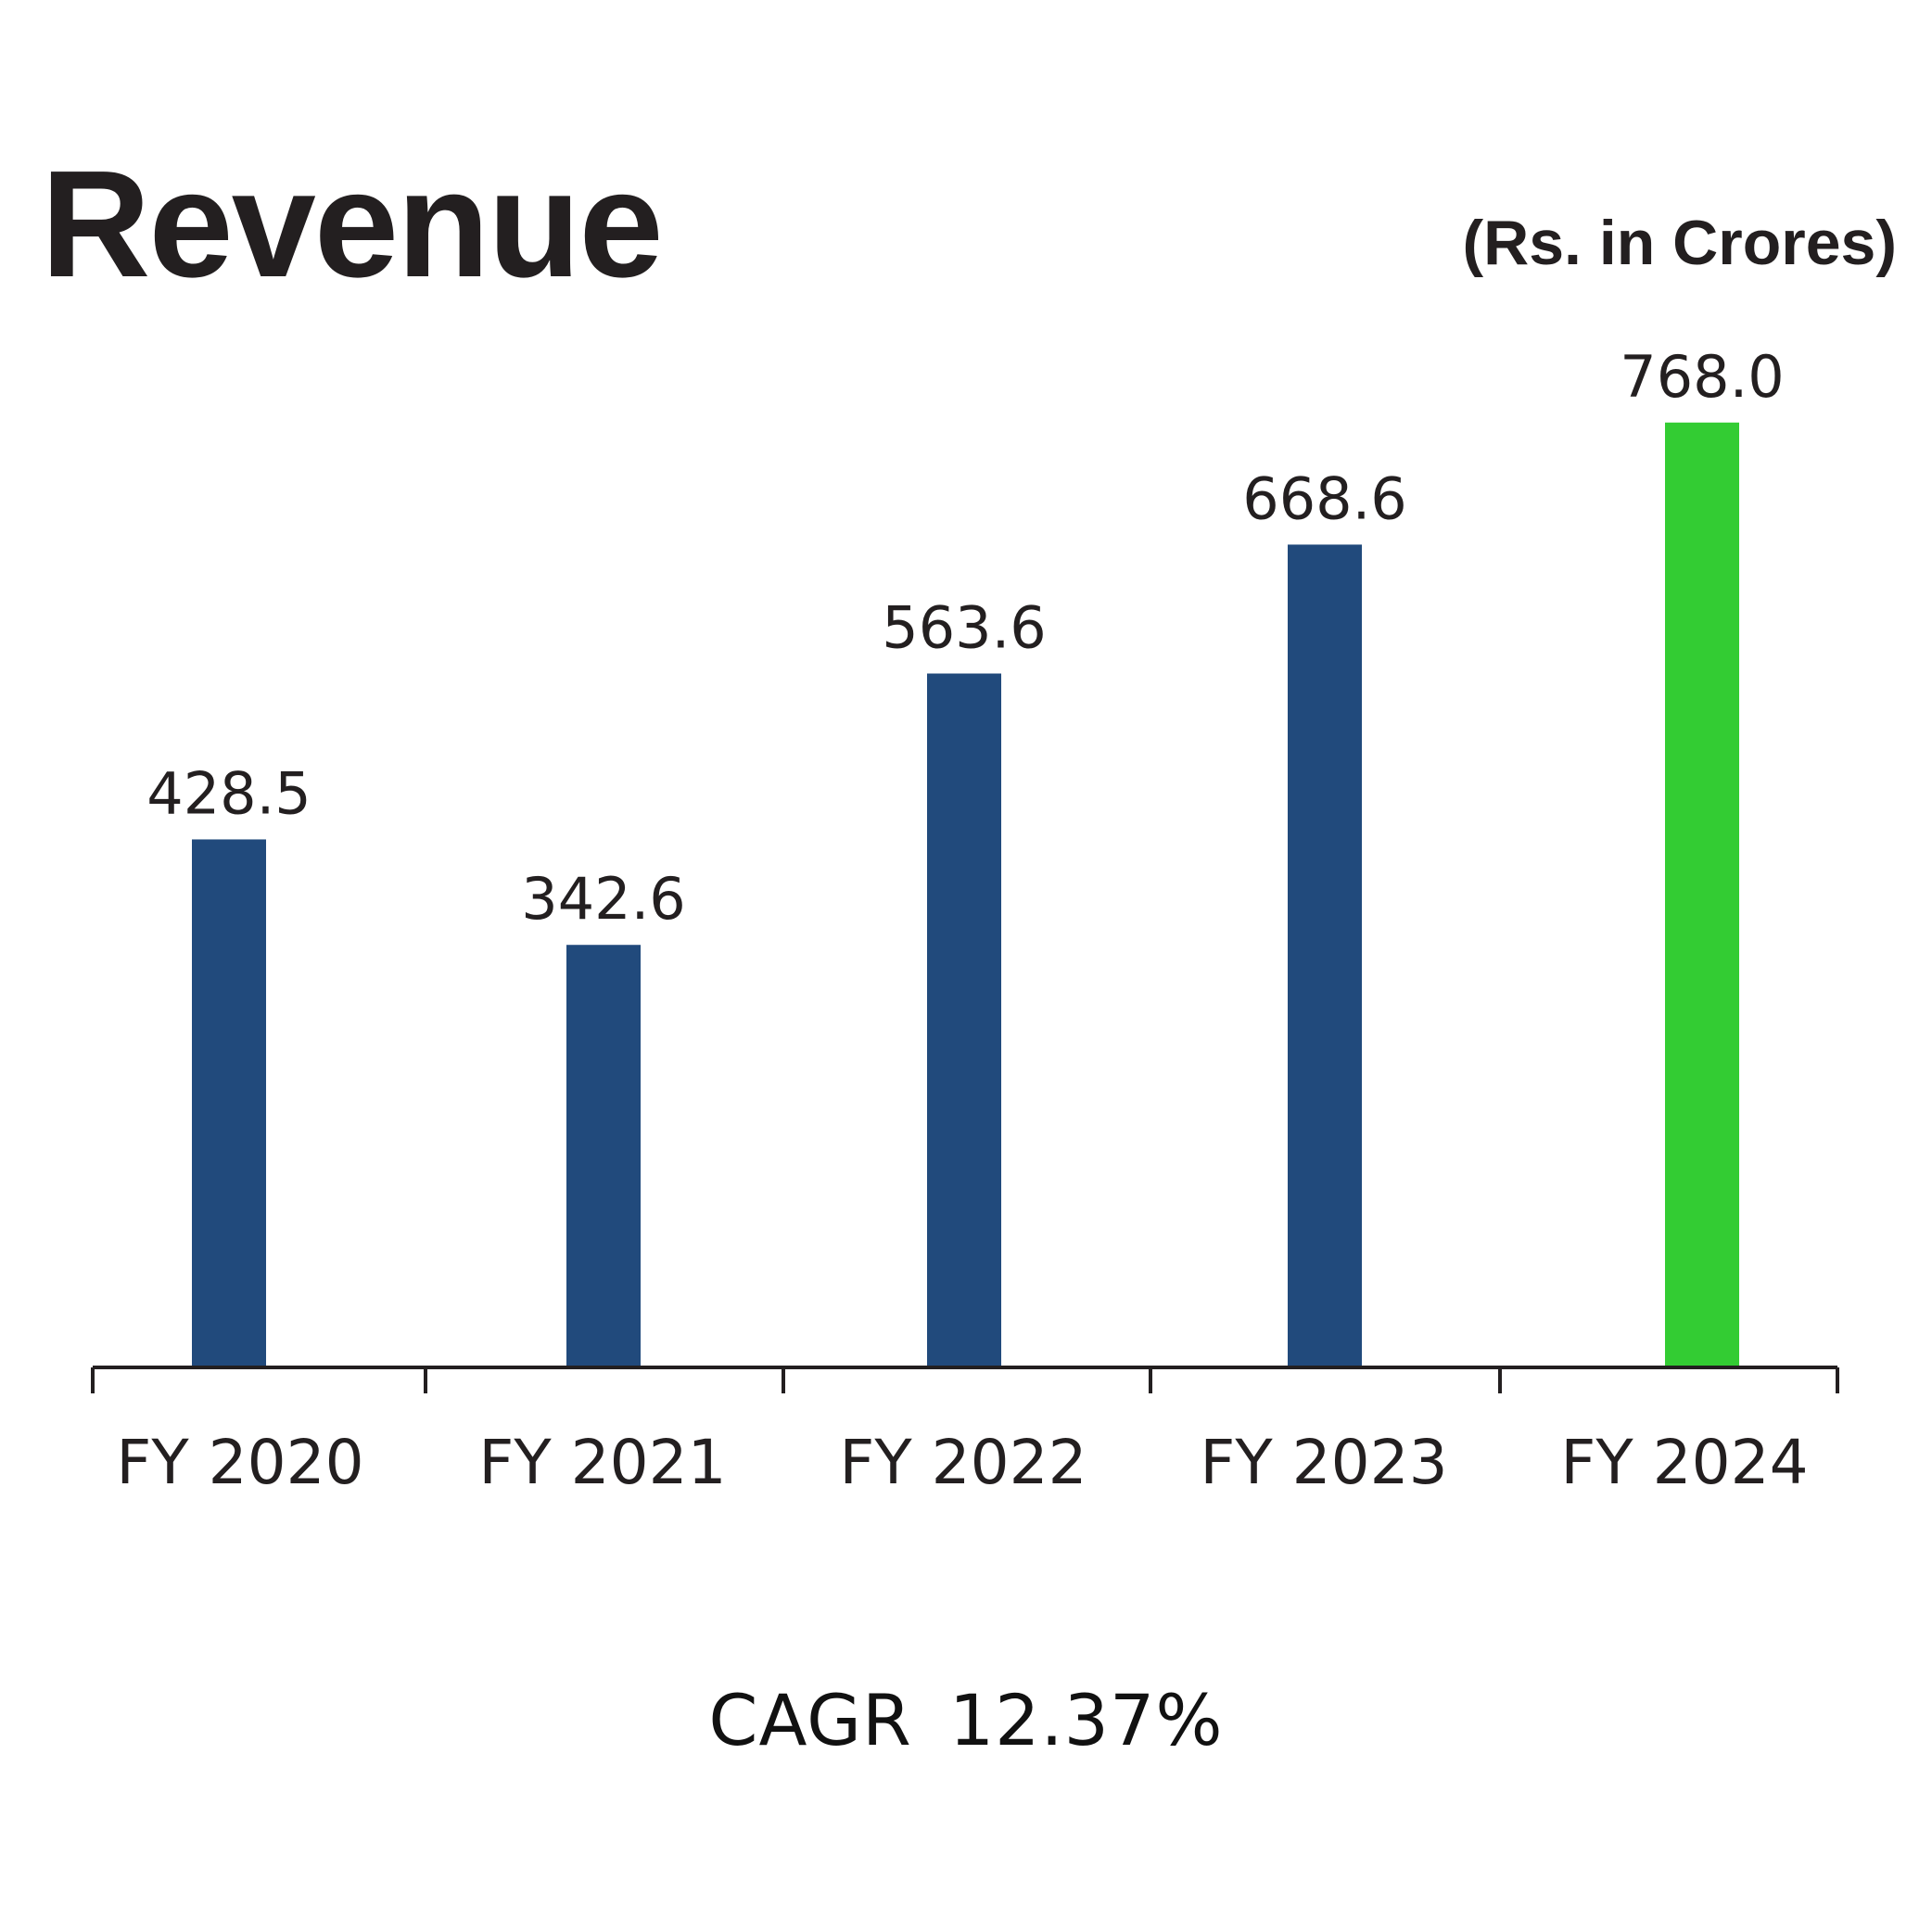  Describe the element at coordinates (1702, 894) in the screenshot. I see `bar-fy-2024` at that location.